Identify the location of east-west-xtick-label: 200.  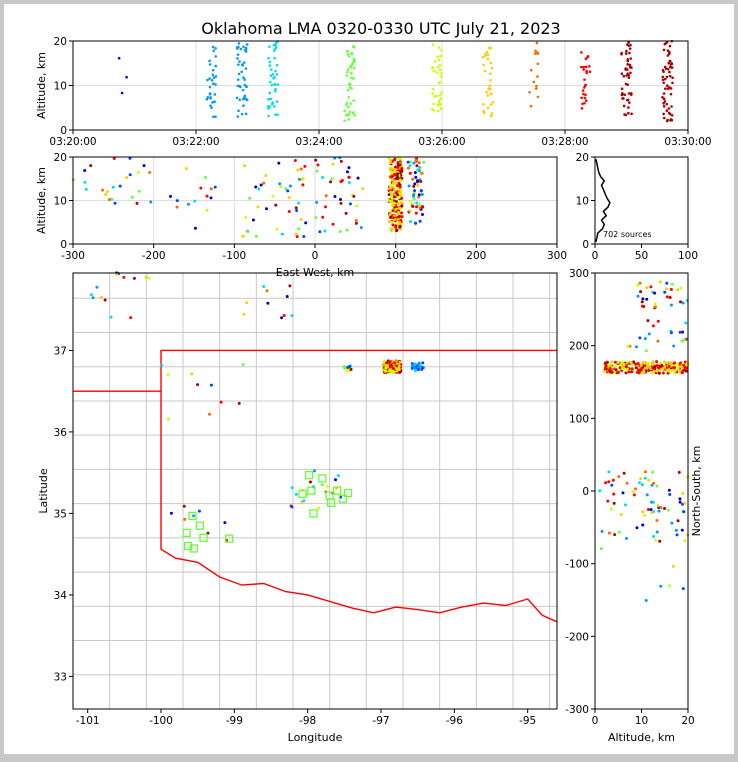
(476, 256).